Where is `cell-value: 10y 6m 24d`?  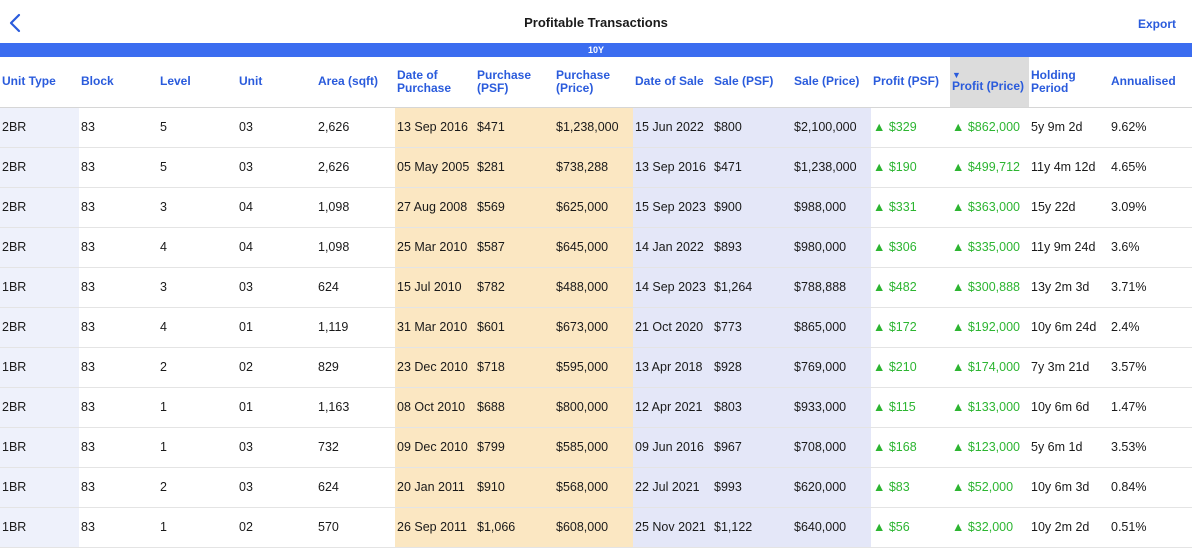
cell-value: 10y 6m 24d is located at coordinates (1064, 327).